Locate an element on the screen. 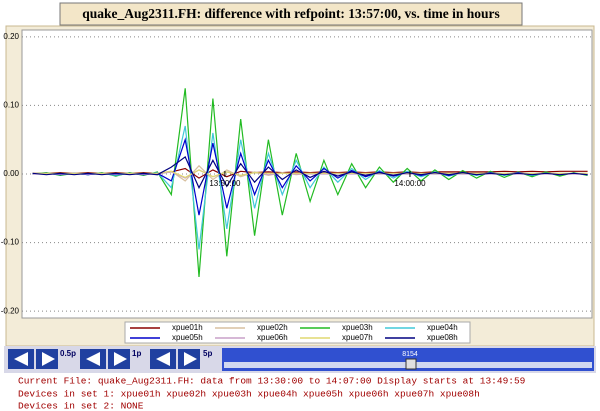 The height and width of the screenshot is (411, 600). legend-label: xpue06h is located at coordinates (272, 337).